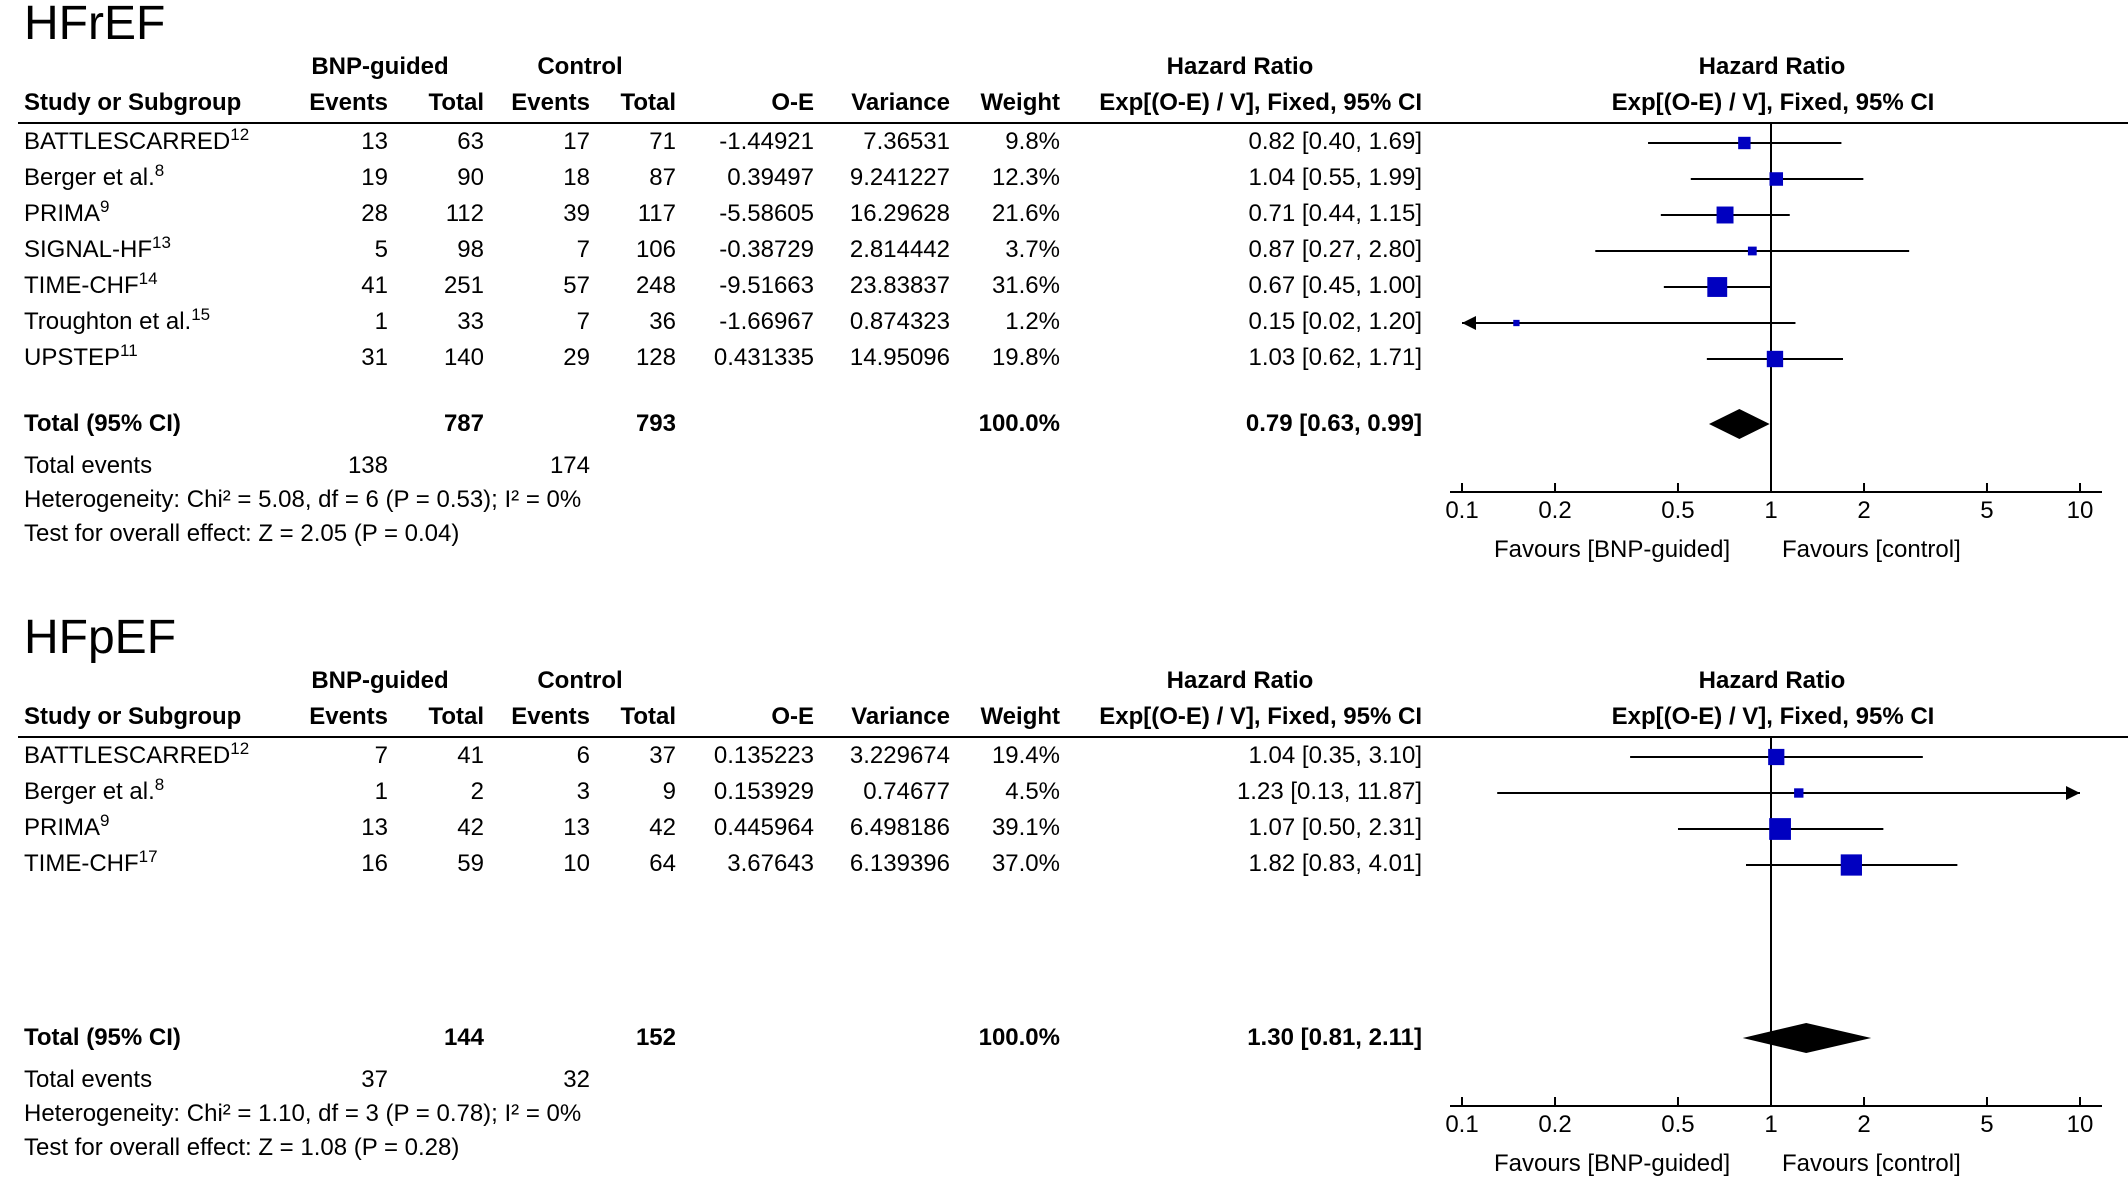  I want to click on total-hr-ci: 0.79 [0.63, 0.99], so click(1333, 423).